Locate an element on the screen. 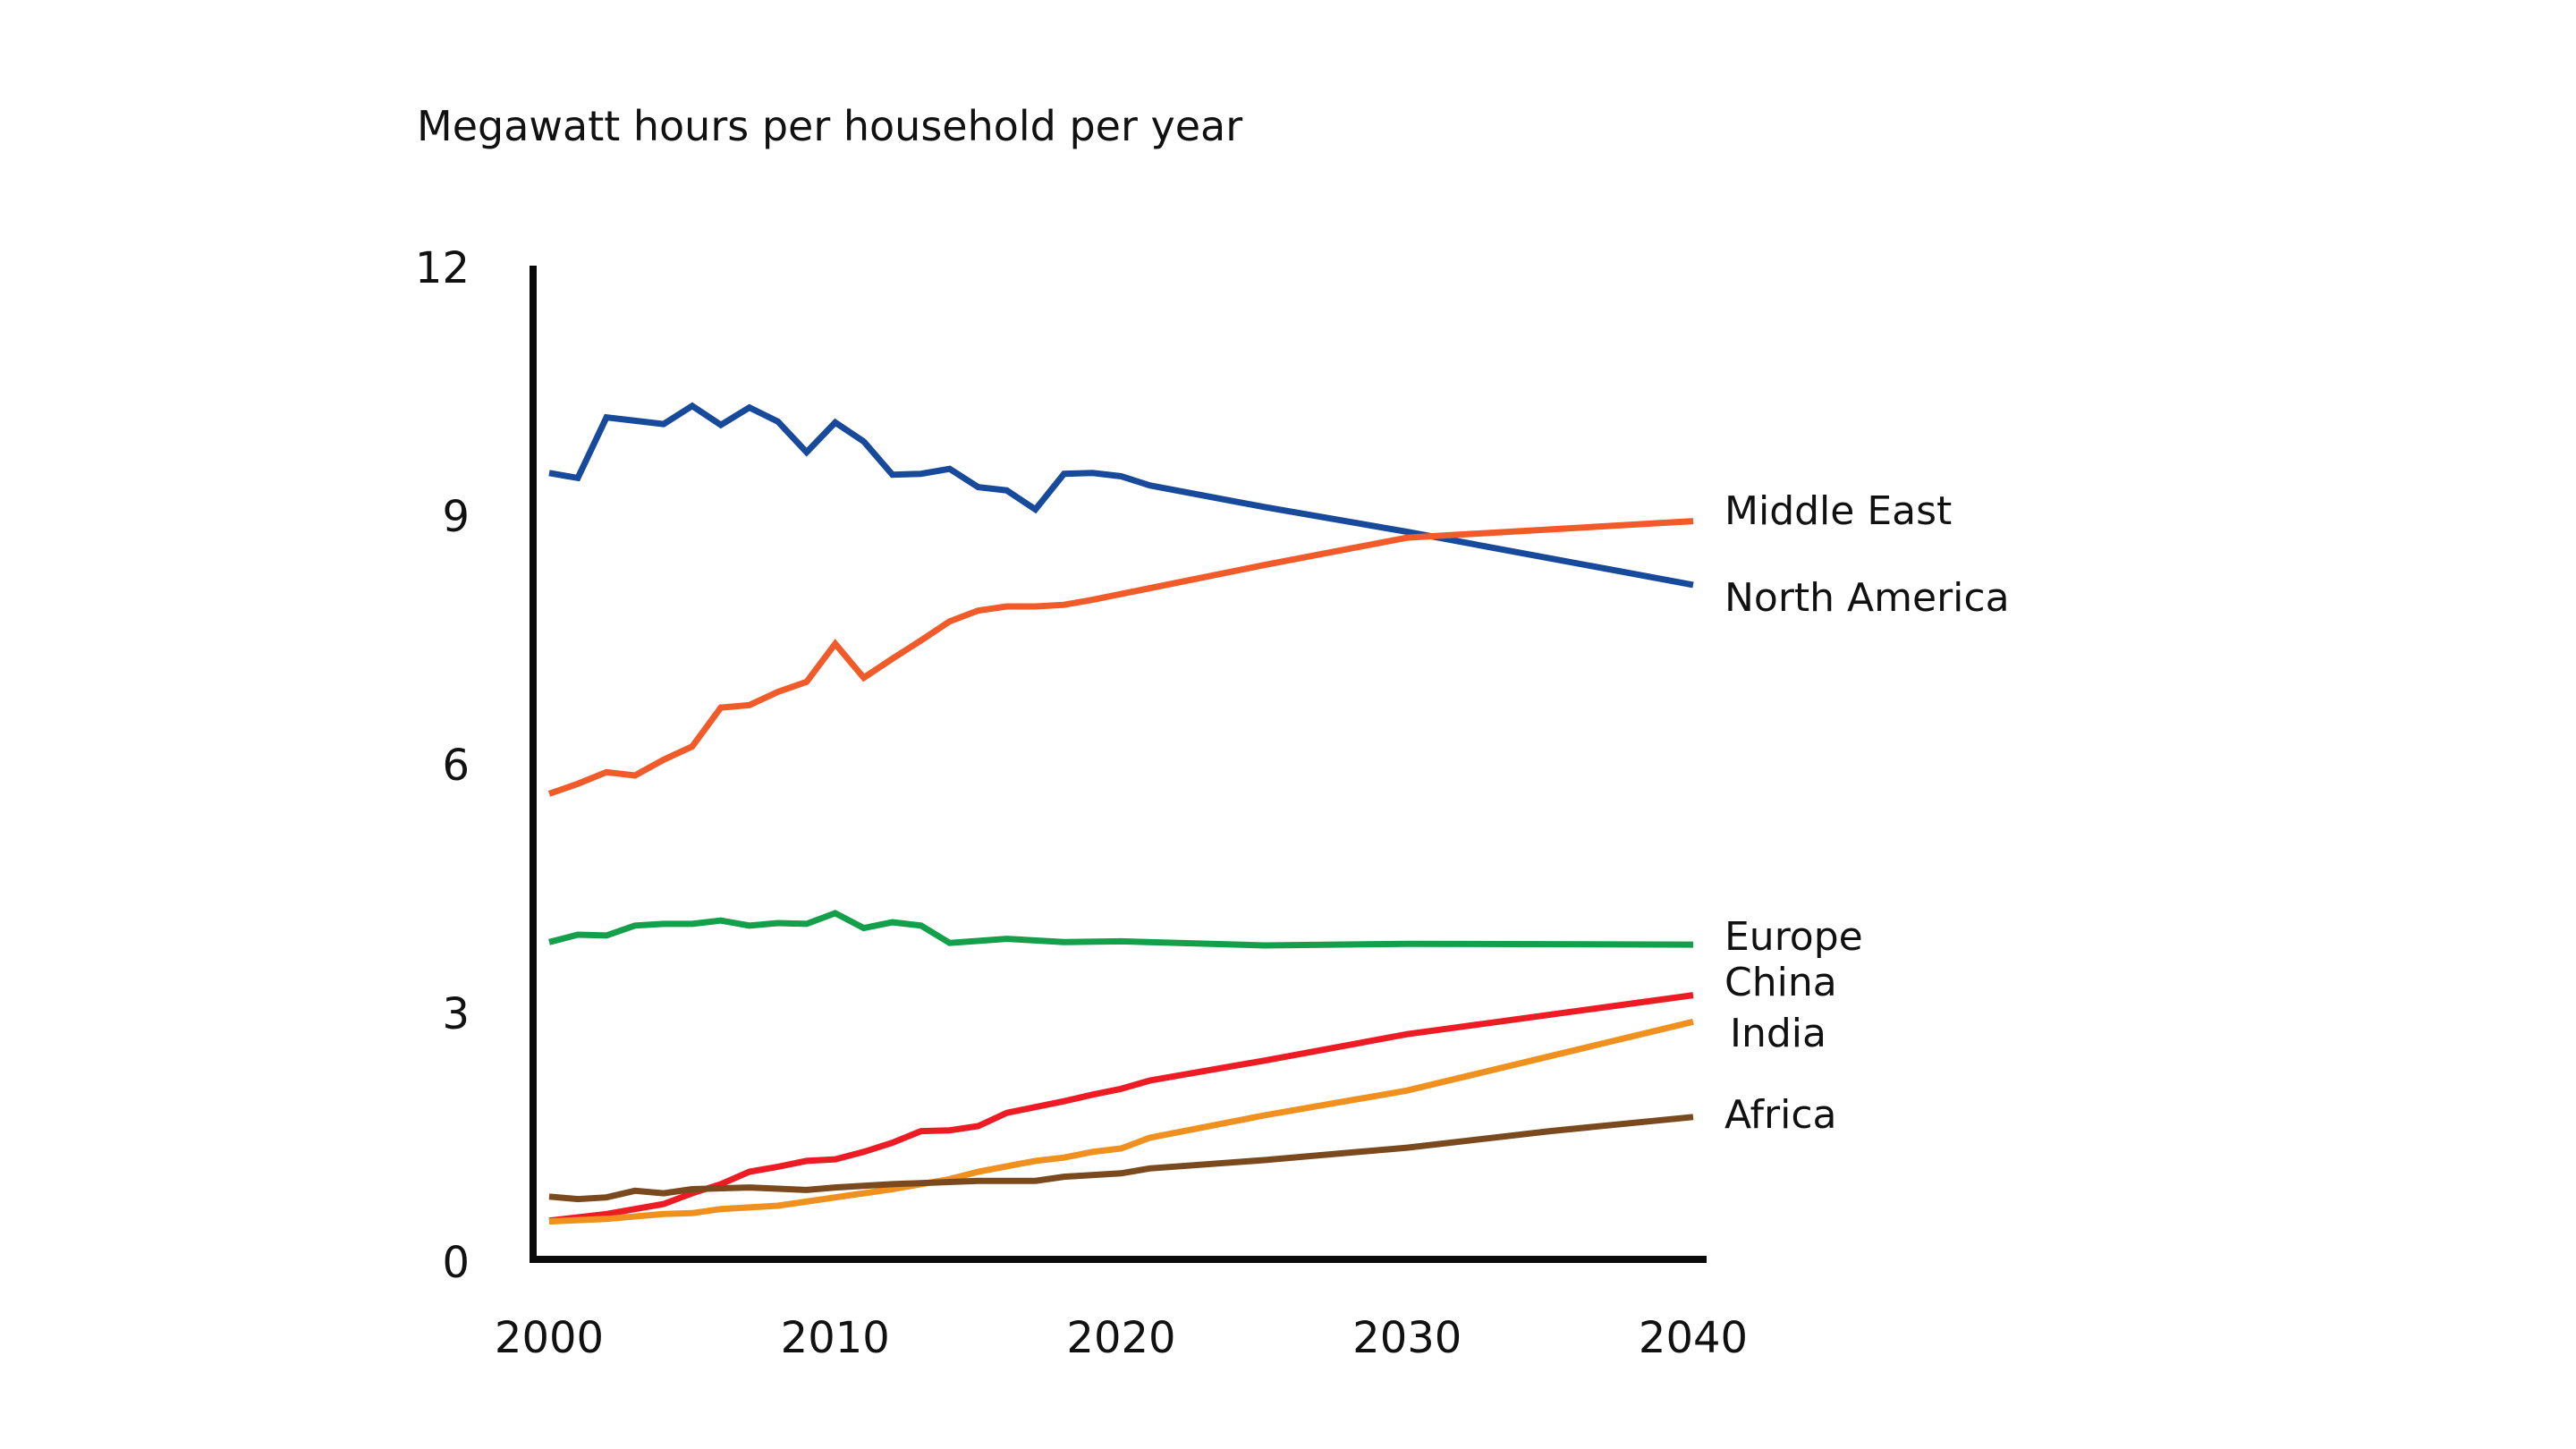 The height and width of the screenshot is (1449, 2576). series-label-africa: Africa is located at coordinates (1780, 1115).